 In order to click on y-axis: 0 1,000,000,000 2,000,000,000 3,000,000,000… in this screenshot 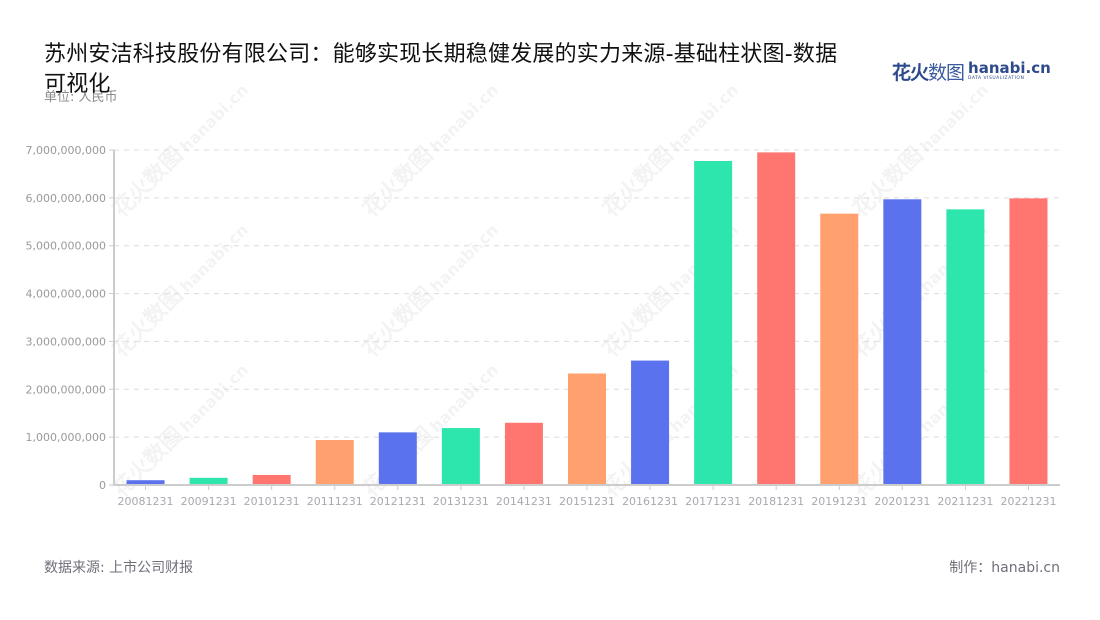, I will do `click(70, 318)`.